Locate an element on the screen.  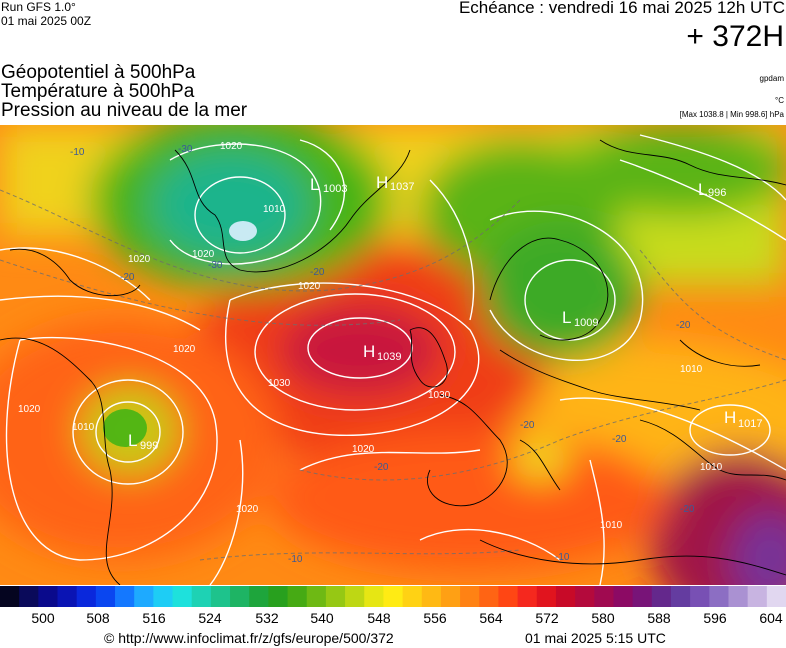
forecast-valid-time: Echéance : vendredi 16 mai 2025 12h UTC is located at coordinates (621, 8).